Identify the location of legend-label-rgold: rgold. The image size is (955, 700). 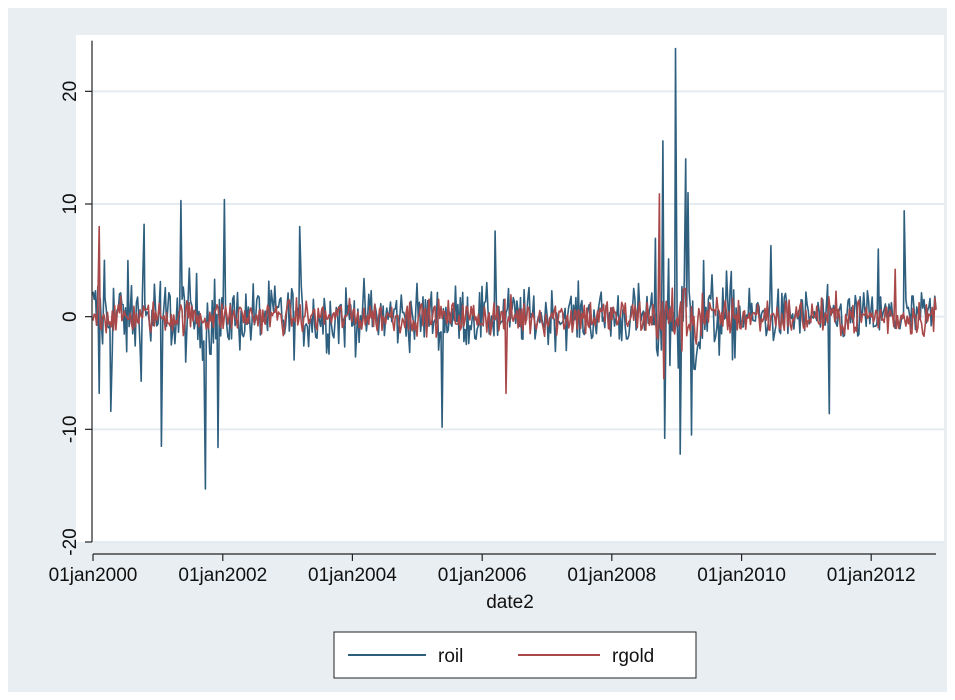
(633, 656).